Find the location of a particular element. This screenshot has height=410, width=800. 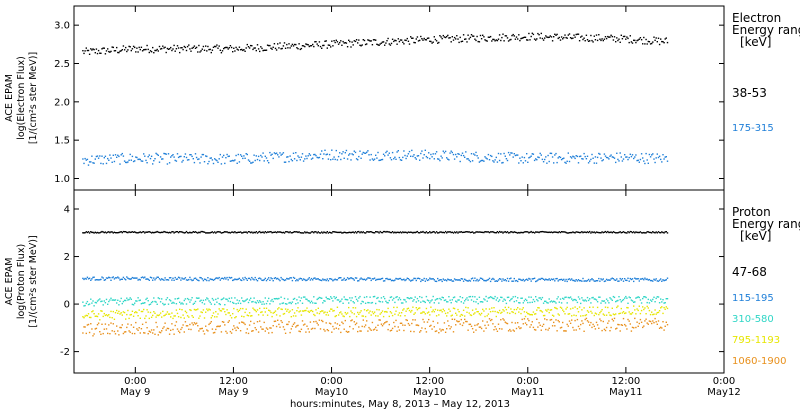

proton-legend-title: Energy ranges is located at coordinates (766, 224).